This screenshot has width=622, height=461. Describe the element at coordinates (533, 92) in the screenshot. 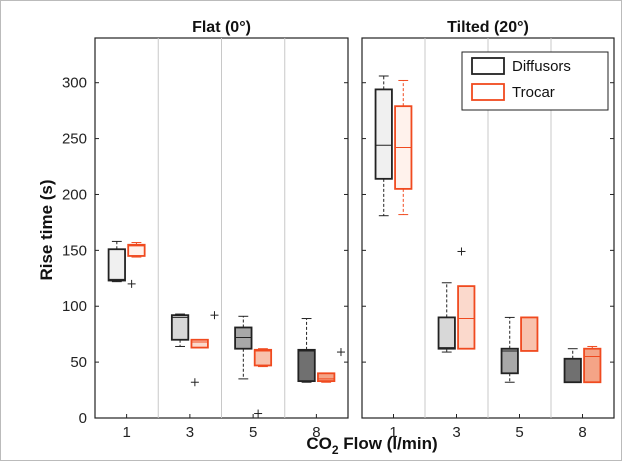

I see `legend-label: Trocar` at that location.